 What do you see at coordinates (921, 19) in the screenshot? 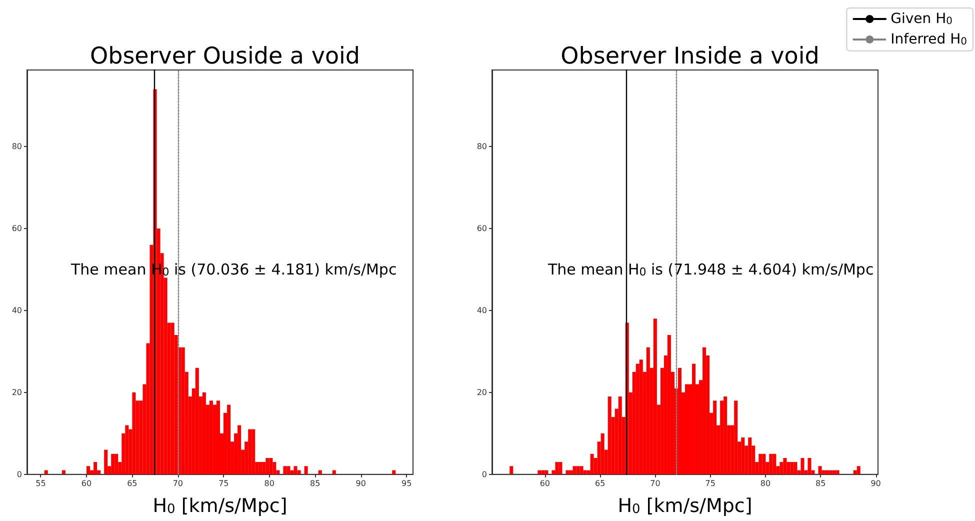
I see `legend-label: Given H0` at bounding box center [921, 19].